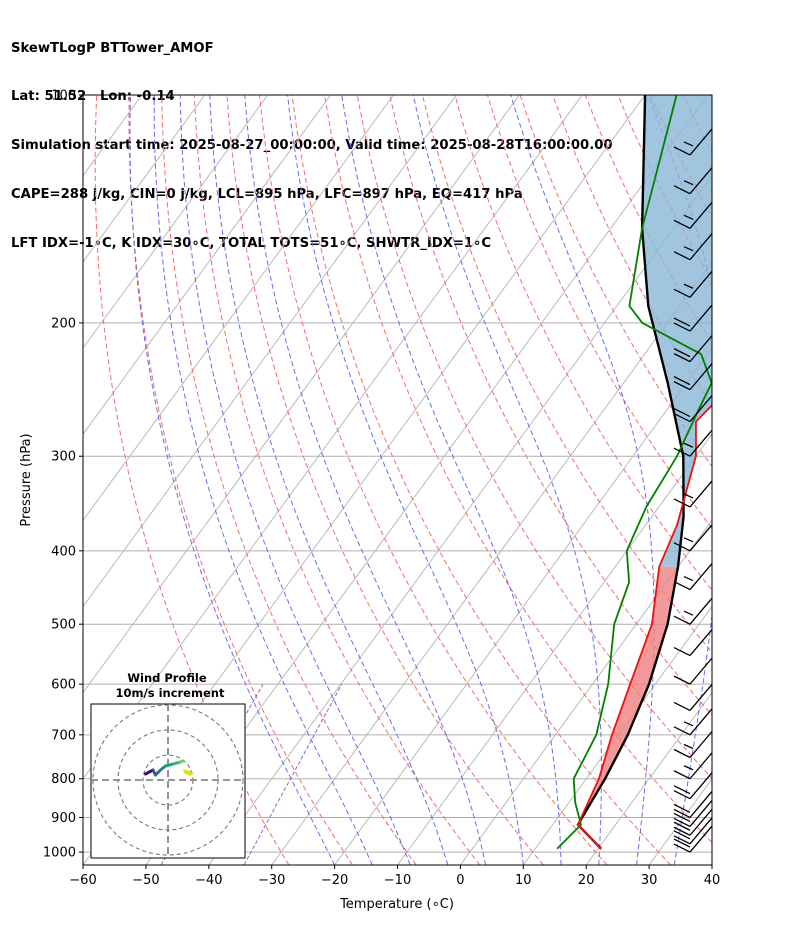  I want to click on y-tick-label: 200, so click(63, 323).